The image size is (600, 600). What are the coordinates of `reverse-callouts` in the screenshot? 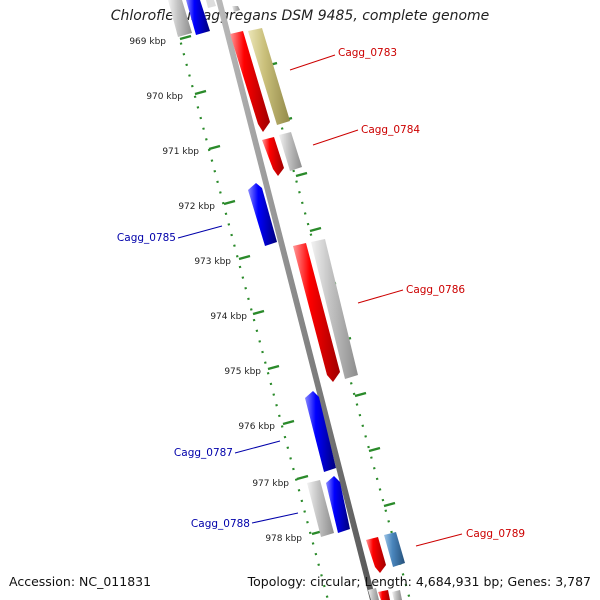 It's located at (238, 374).